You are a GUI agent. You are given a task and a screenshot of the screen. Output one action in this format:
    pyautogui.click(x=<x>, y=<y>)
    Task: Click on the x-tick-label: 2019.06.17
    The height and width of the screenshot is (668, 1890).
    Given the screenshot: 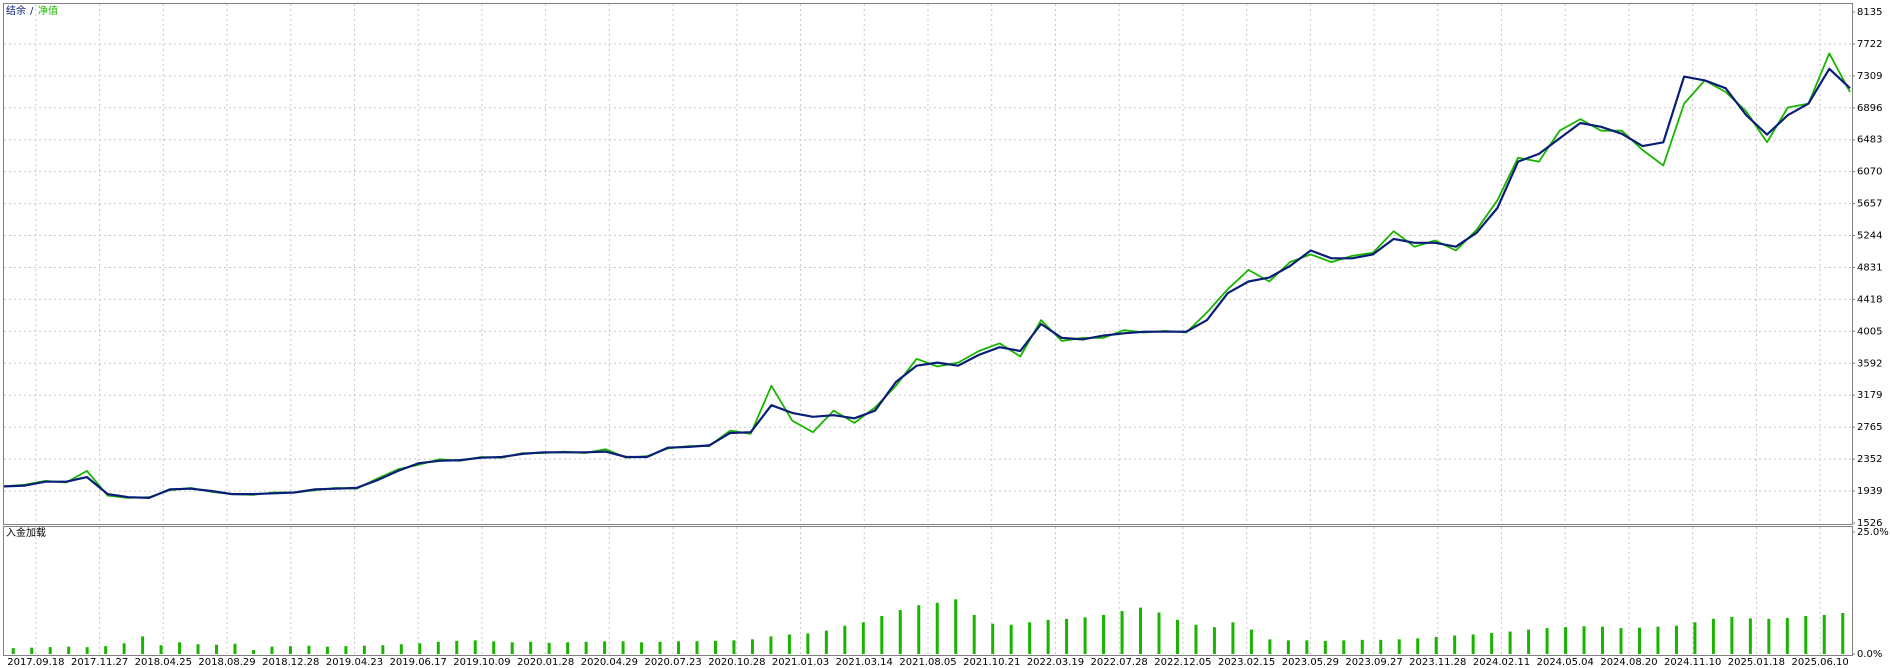 What is the action you would take?
    pyautogui.click(x=418, y=662)
    